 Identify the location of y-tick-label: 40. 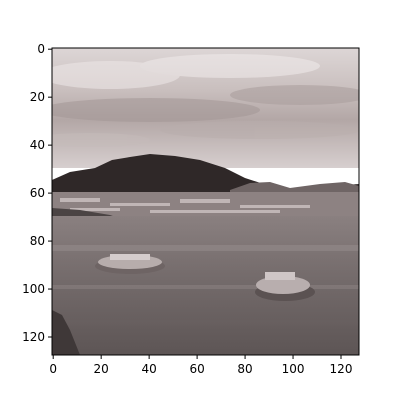
(37, 145).